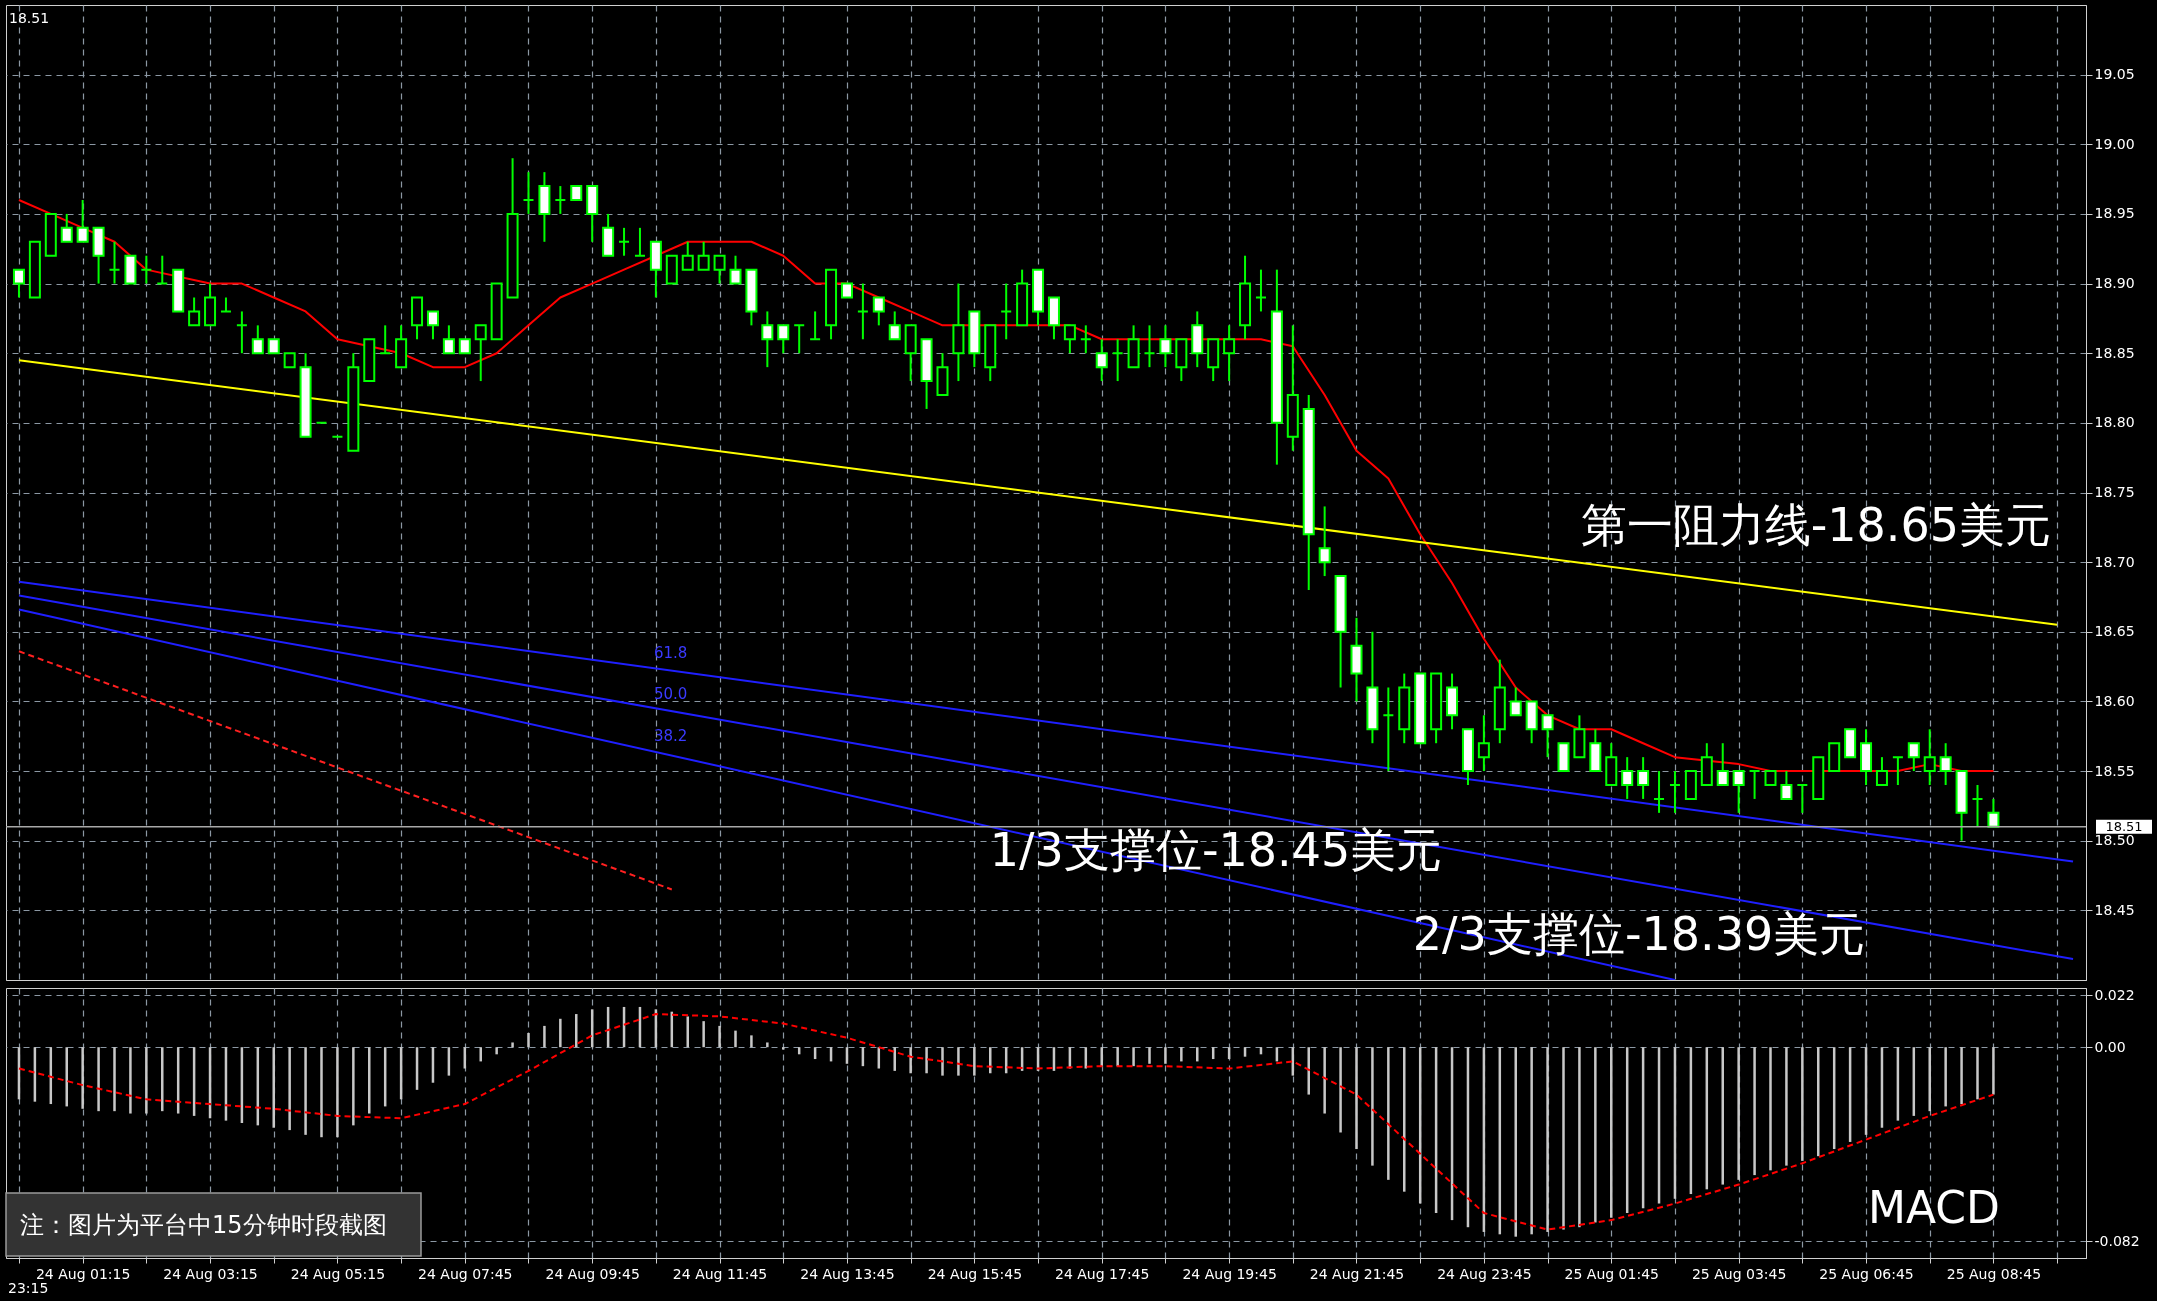  What do you see at coordinates (2114, 840) in the screenshot?
I see `y-tick-label: 18.50` at bounding box center [2114, 840].